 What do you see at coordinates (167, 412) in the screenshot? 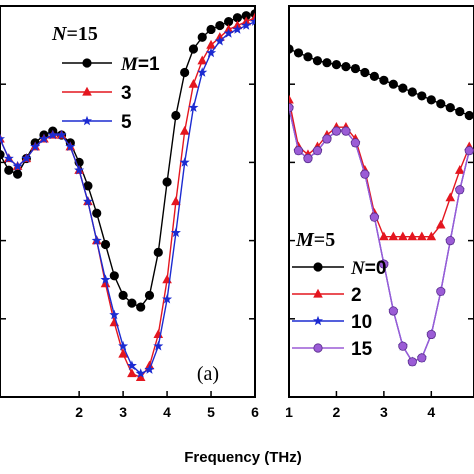
I see `x-tick-label: 4` at bounding box center [167, 412].